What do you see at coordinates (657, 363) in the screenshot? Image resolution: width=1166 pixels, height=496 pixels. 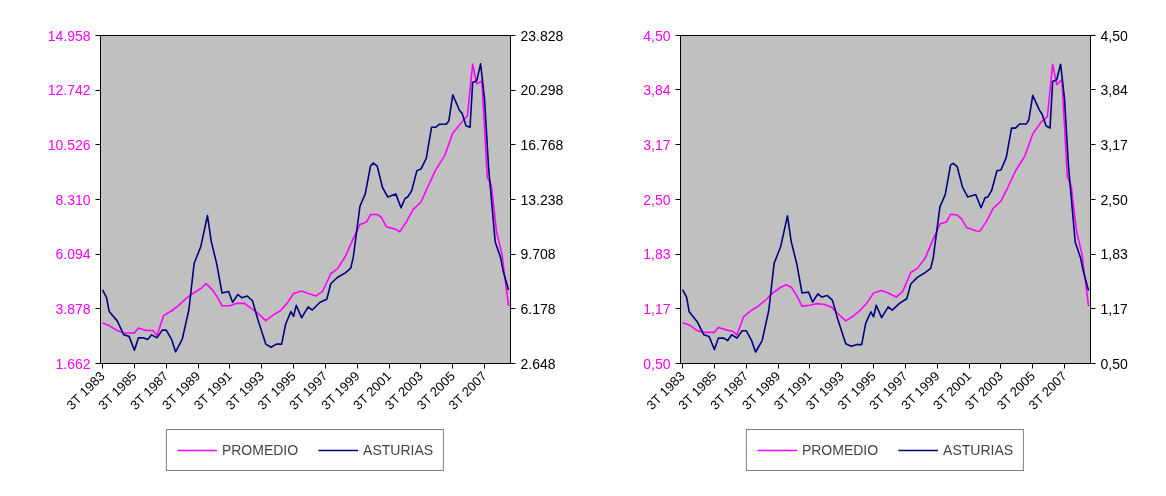 I see `y-tick-label: 0,50` at bounding box center [657, 363].